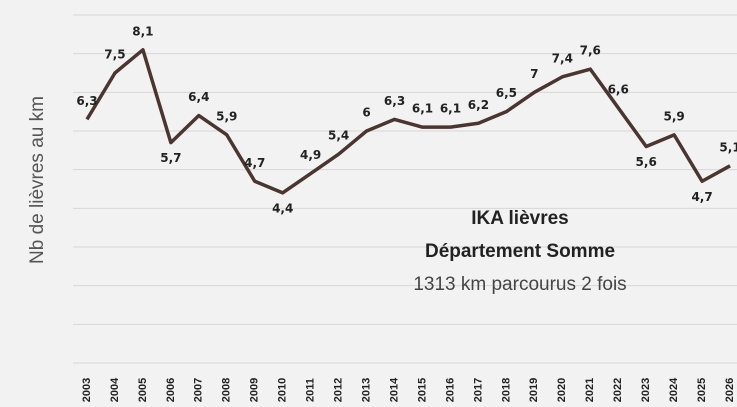 This screenshot has height=407, width=737. Describe the element at coordinates (255, 390) in the screenshot. I see `x-tick-label: 2009` at that location.